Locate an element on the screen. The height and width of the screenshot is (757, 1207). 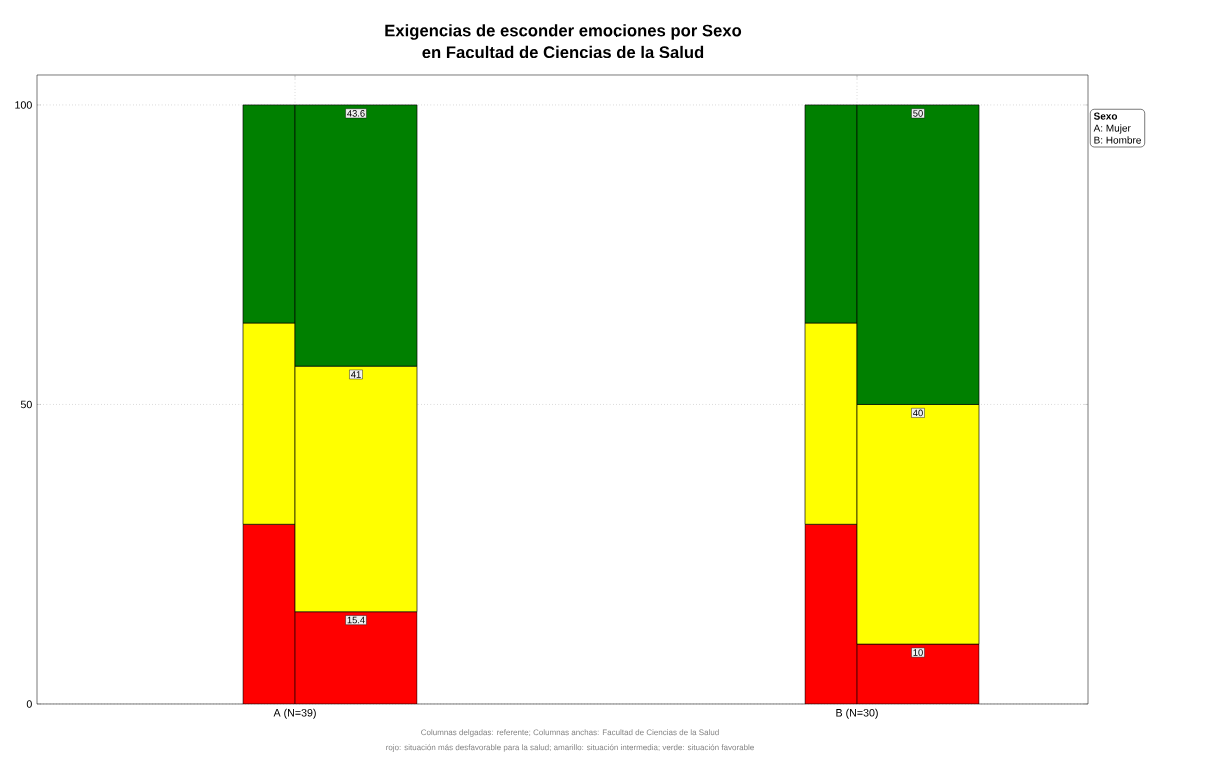
text: A: Mujer is located at coordinates (1112, 129).